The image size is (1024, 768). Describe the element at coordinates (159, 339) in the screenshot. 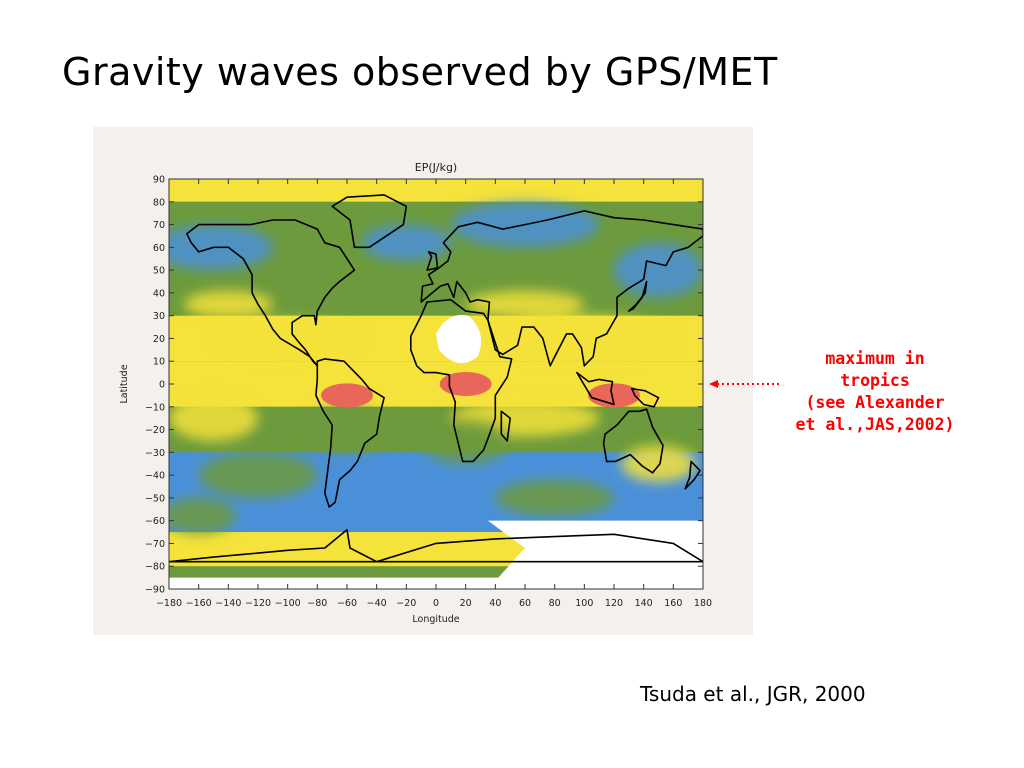

I see `y-tick-label: 20` at that location.